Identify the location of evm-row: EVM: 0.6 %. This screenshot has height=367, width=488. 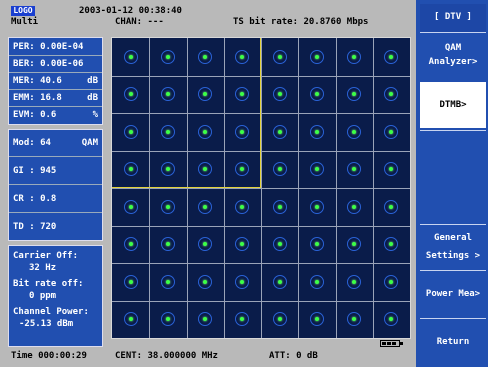
(55, 115).